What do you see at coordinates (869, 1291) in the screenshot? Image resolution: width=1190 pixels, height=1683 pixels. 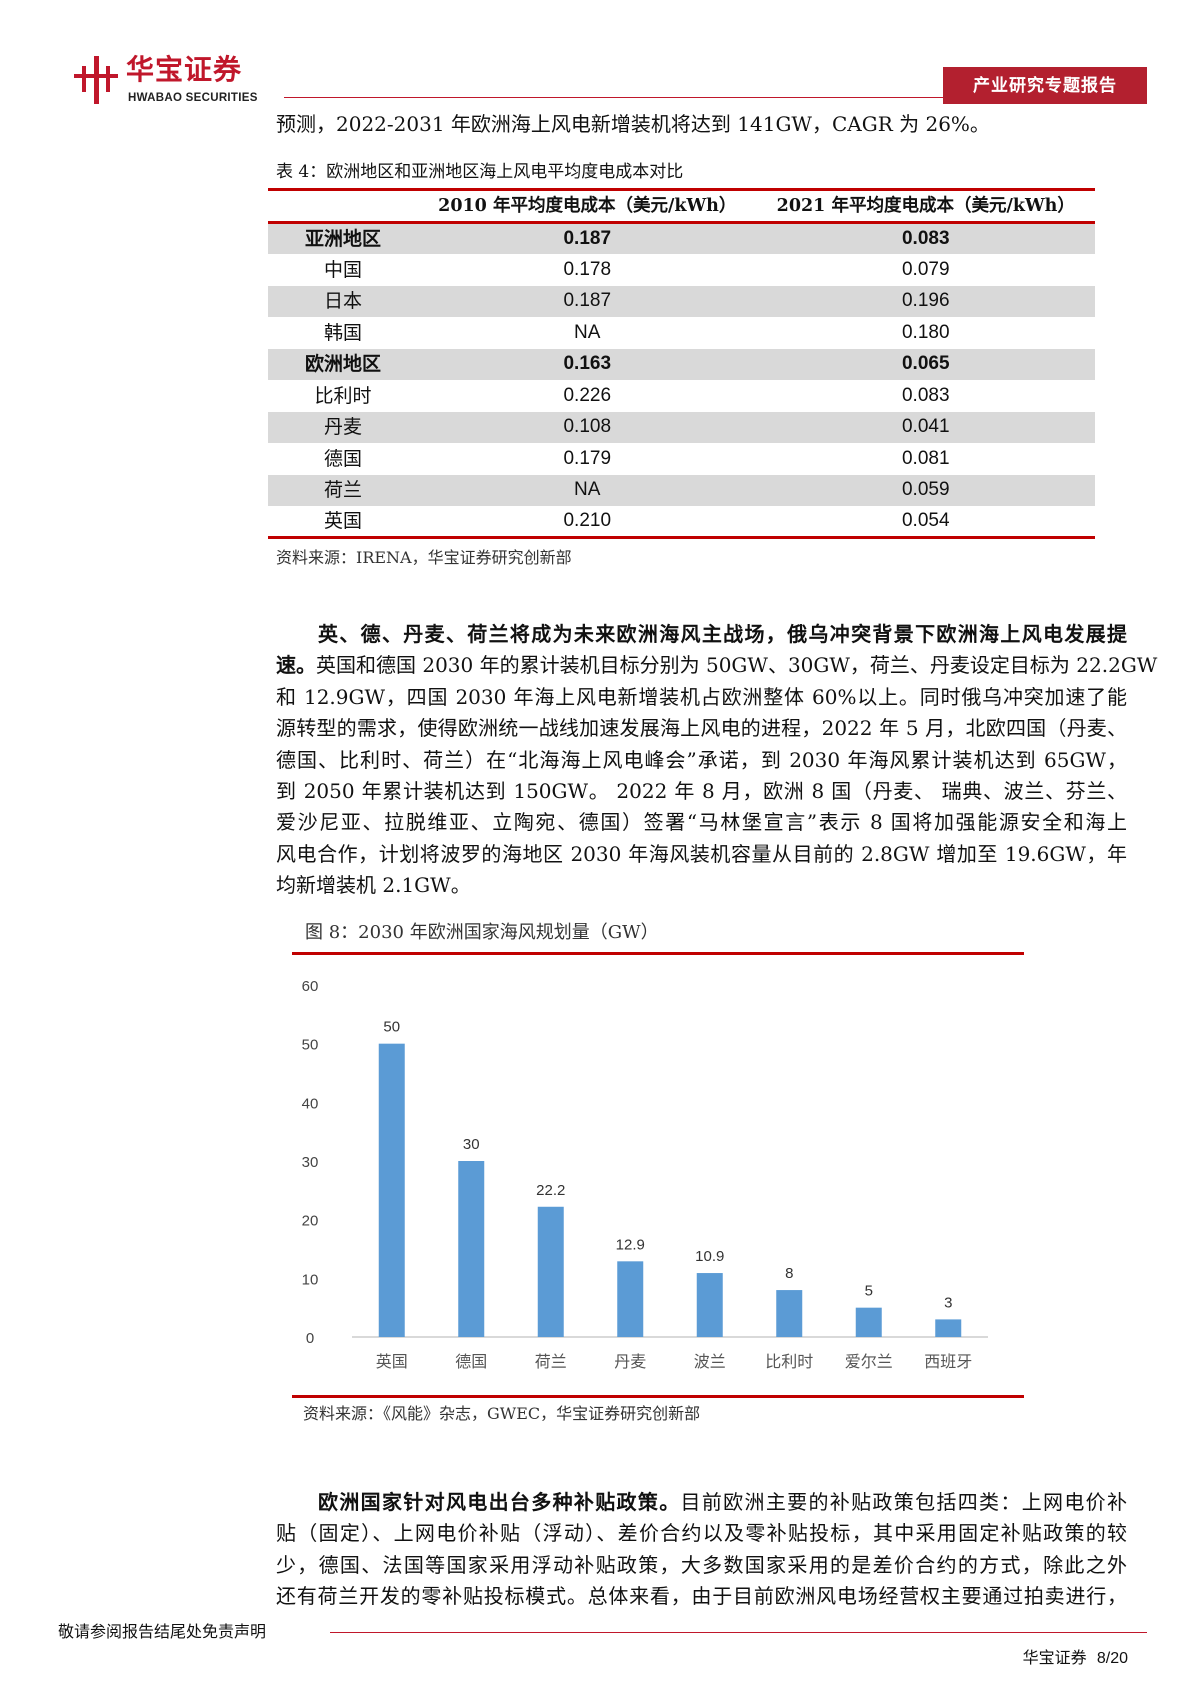 I see `data-label: 5` at bounding box center [869, 1291].